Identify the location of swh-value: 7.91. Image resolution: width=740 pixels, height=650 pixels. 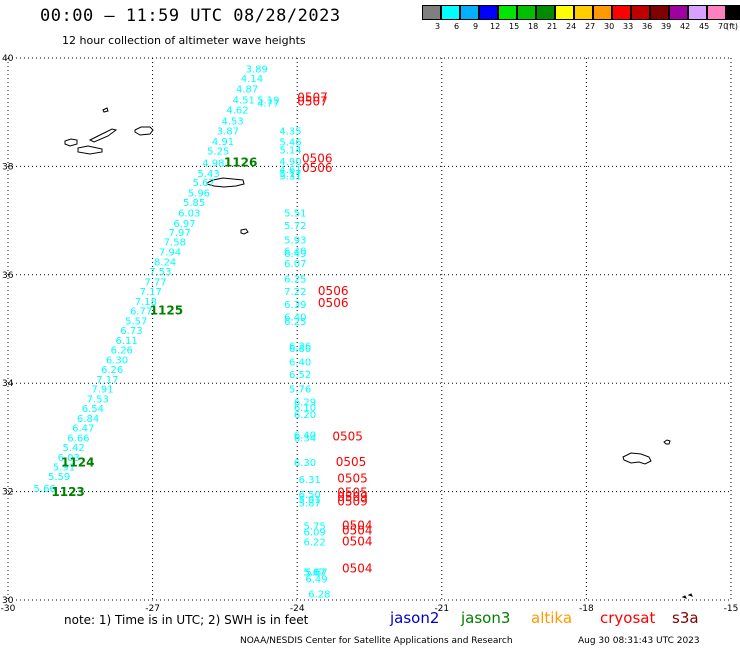
(102, 390).